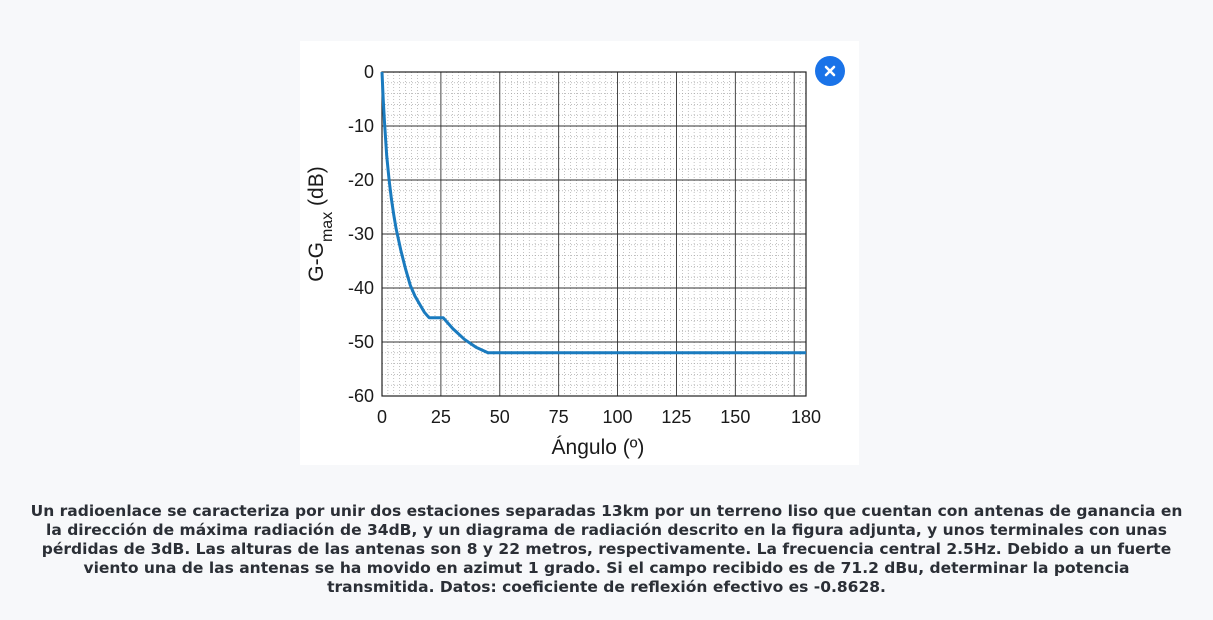 The height and width of the screenshot is (620, 1213). Describe the element at coordinates (361, 396) in the screenshot. I see `y-tick-label: -60` at that location.